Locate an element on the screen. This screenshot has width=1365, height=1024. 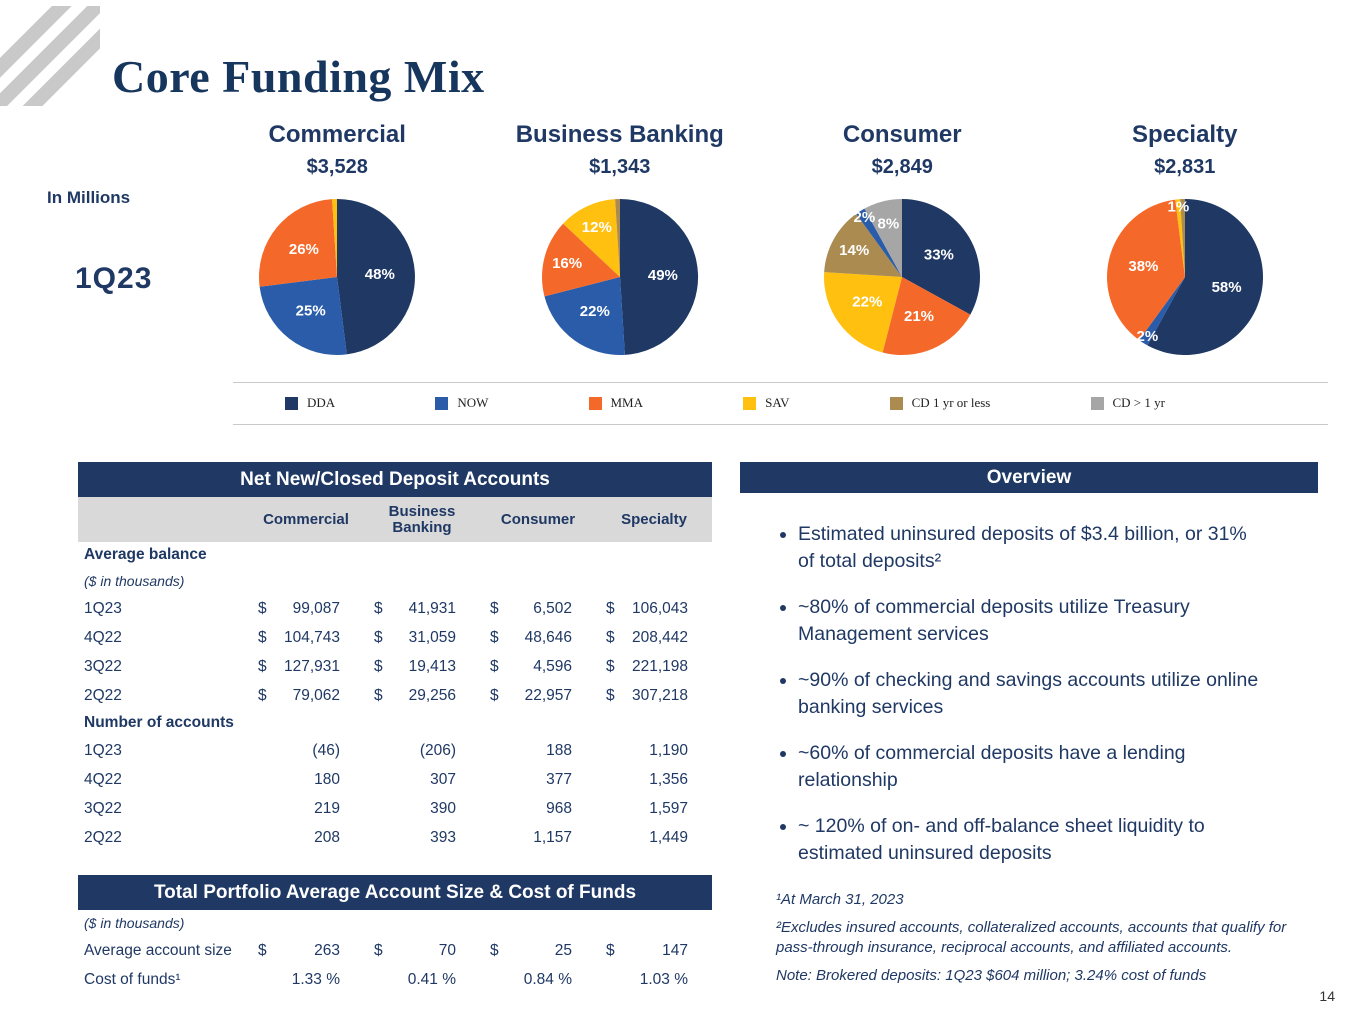
table-cell: 219 is located at coordinates (306, 809).